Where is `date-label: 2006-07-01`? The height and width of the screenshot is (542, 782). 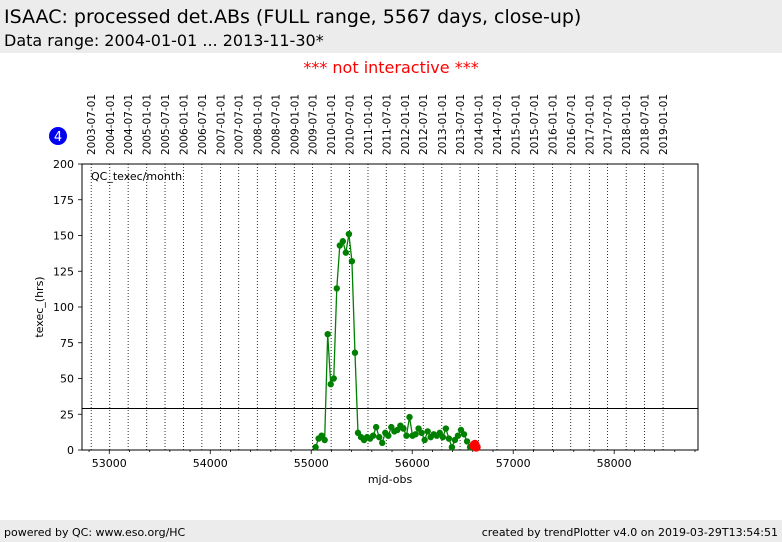
date-label: 2006-07-01 is located at coordinates (203, 124).